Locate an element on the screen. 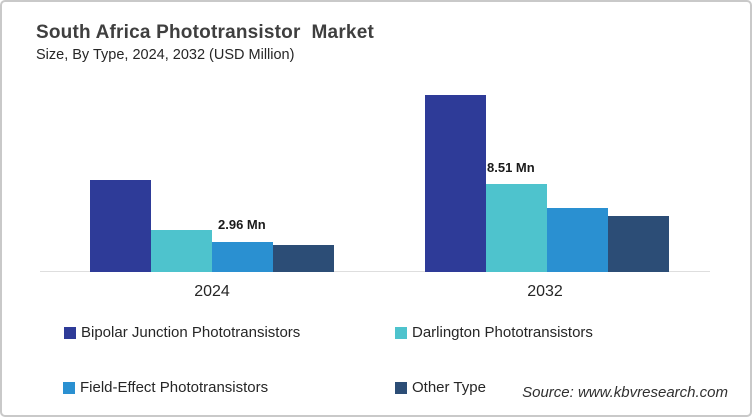  legend-swatch-field-effect-icon is located at coordinates (69, 388).